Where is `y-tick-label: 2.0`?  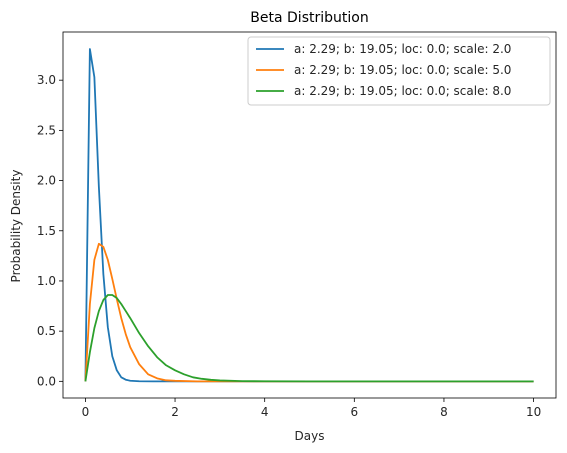 y-tick-label: 2.0 is located at coordinates (46, 181).